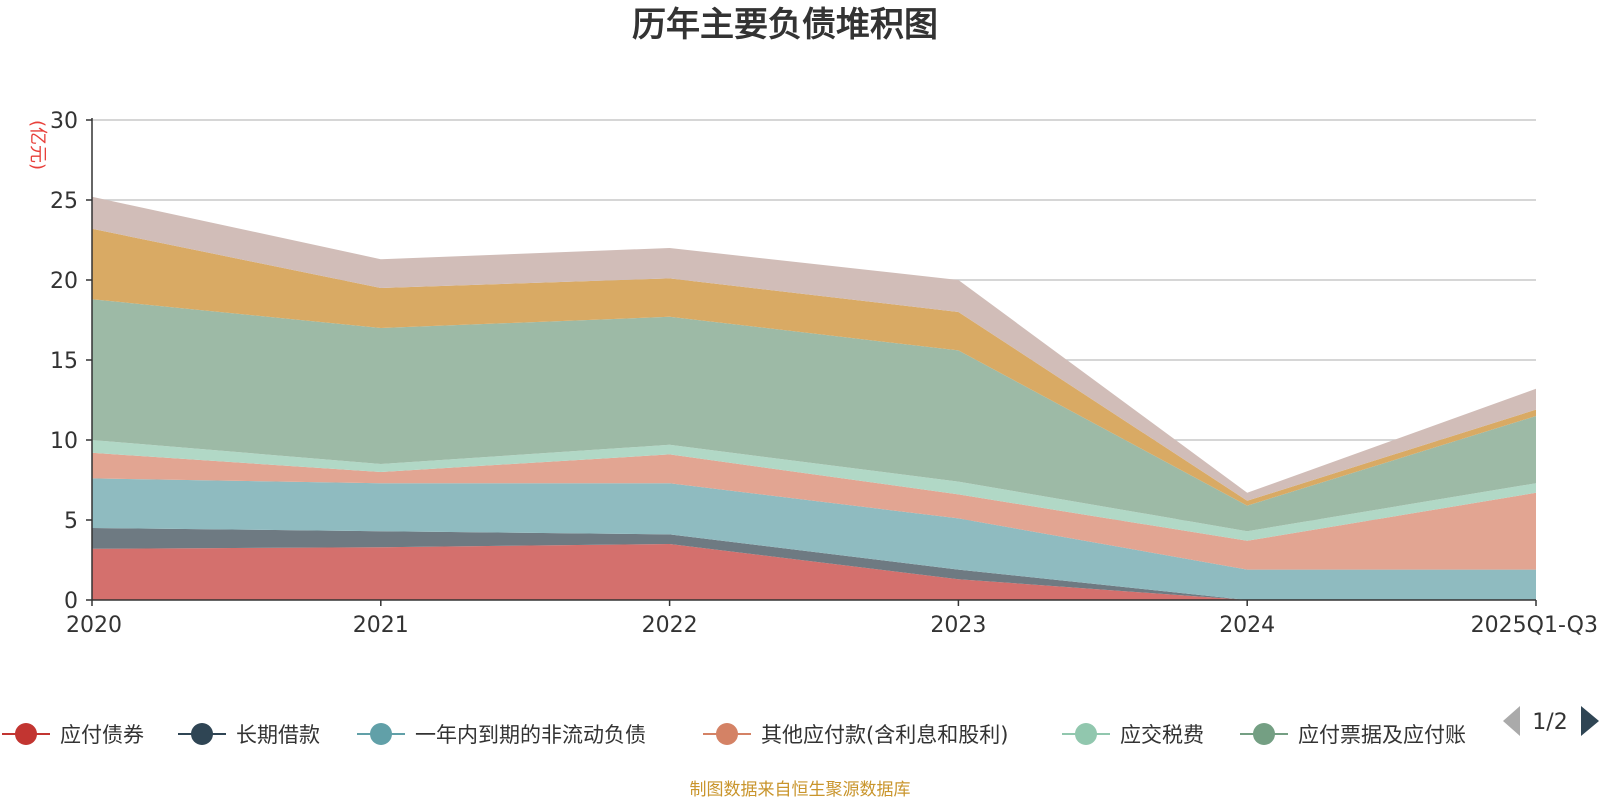 The width and height of the screenshot is (1600, 800). What do you see at coordinates (64, 281) in the screenshot?
I see `y-tick-label: 20` at bounding box center [64, 281].